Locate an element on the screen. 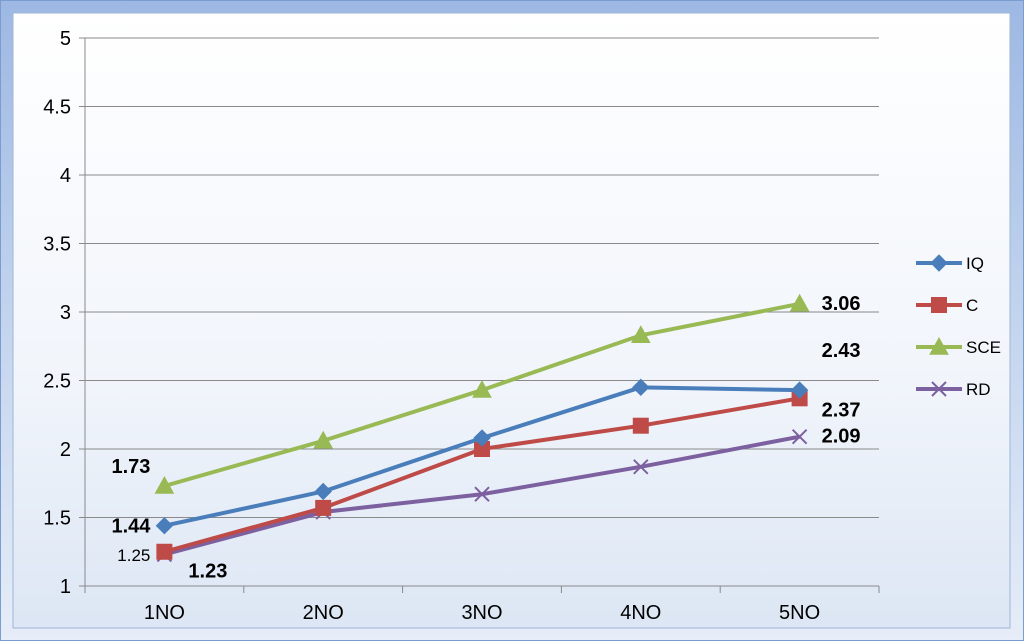 The height and width of the screenshot is (641, 1024). x-tick-label: 4NO is located at coordinates (640, 613).